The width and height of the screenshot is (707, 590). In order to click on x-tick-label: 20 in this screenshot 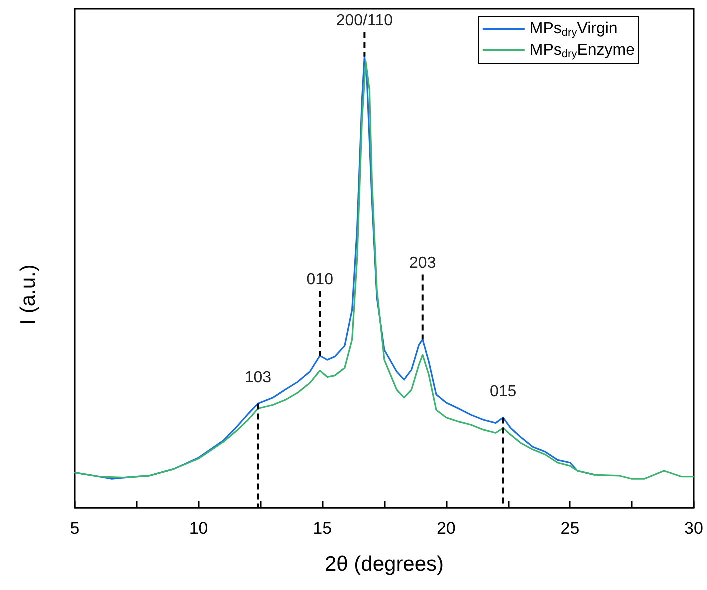, I will do `click(446, 528)`.